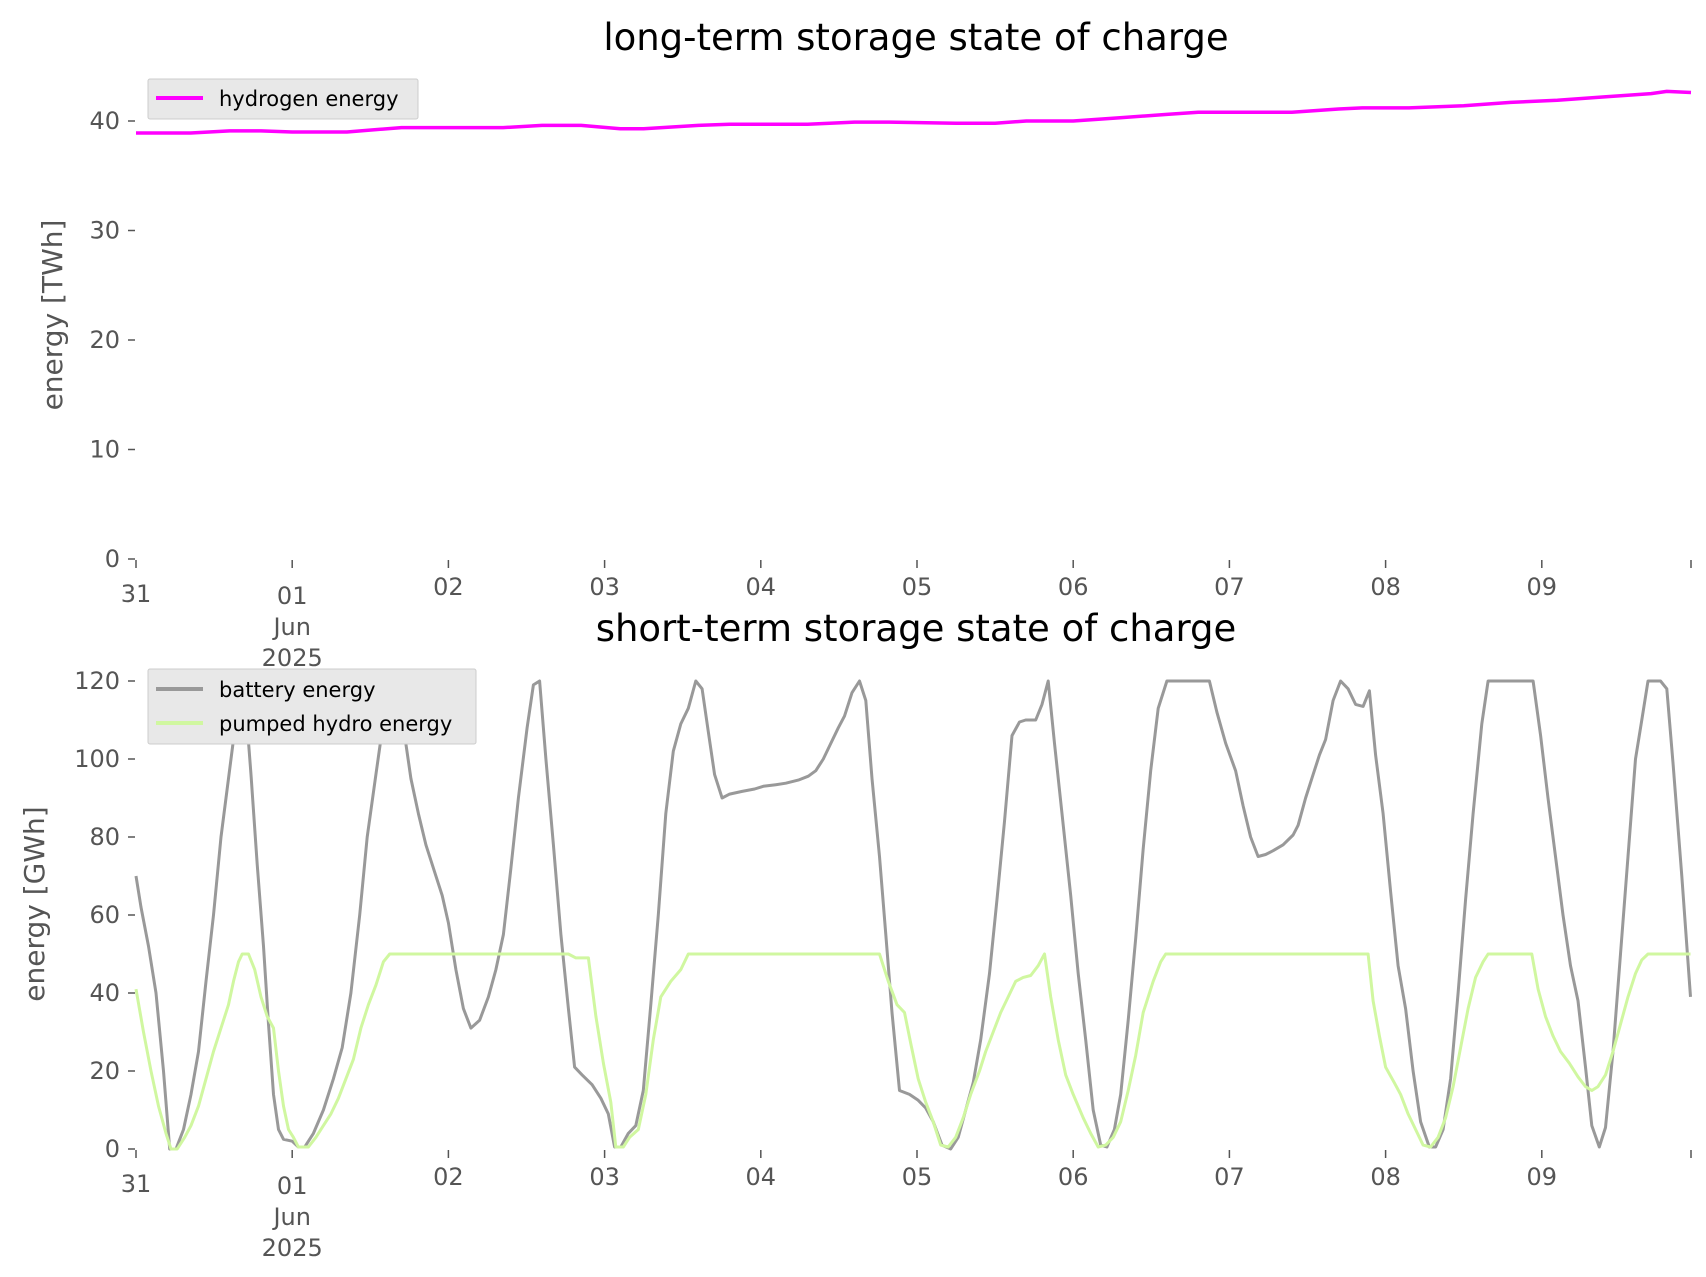 The image size is (1706, 1277). Describe the element at coordinates (34, 903) in the screenshot. I see `short-term-y-axis-label: energy [GWh]` at that location.